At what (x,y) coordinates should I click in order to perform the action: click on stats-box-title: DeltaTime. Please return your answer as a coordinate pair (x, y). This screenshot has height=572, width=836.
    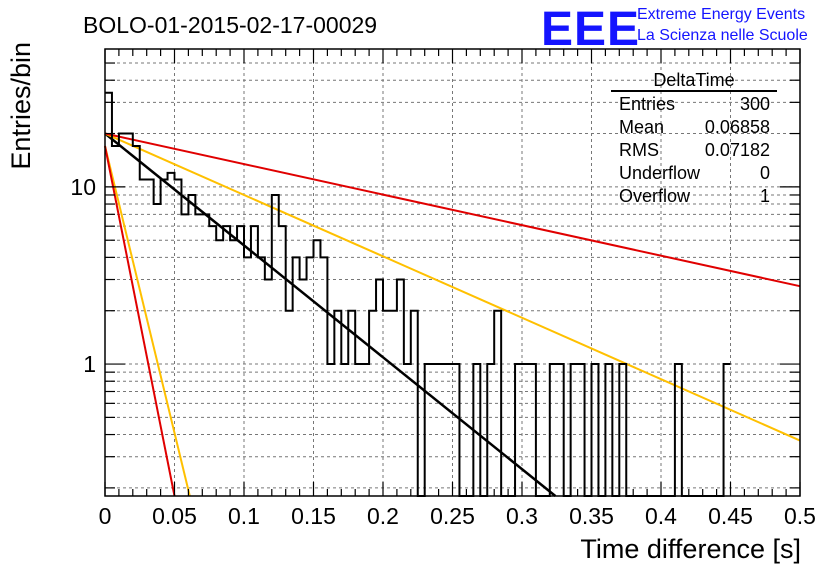
    Looking at the image, I should click on (693, 80).